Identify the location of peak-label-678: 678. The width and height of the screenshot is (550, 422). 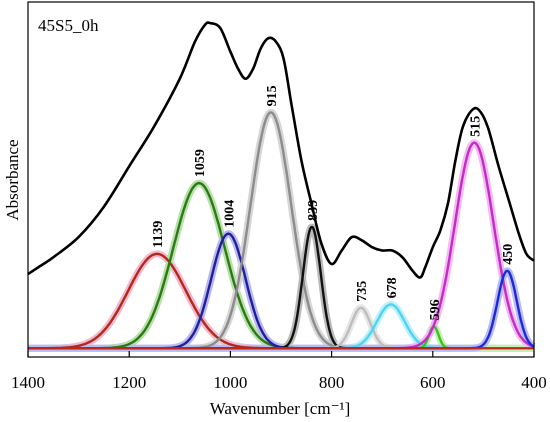
(392, 287).